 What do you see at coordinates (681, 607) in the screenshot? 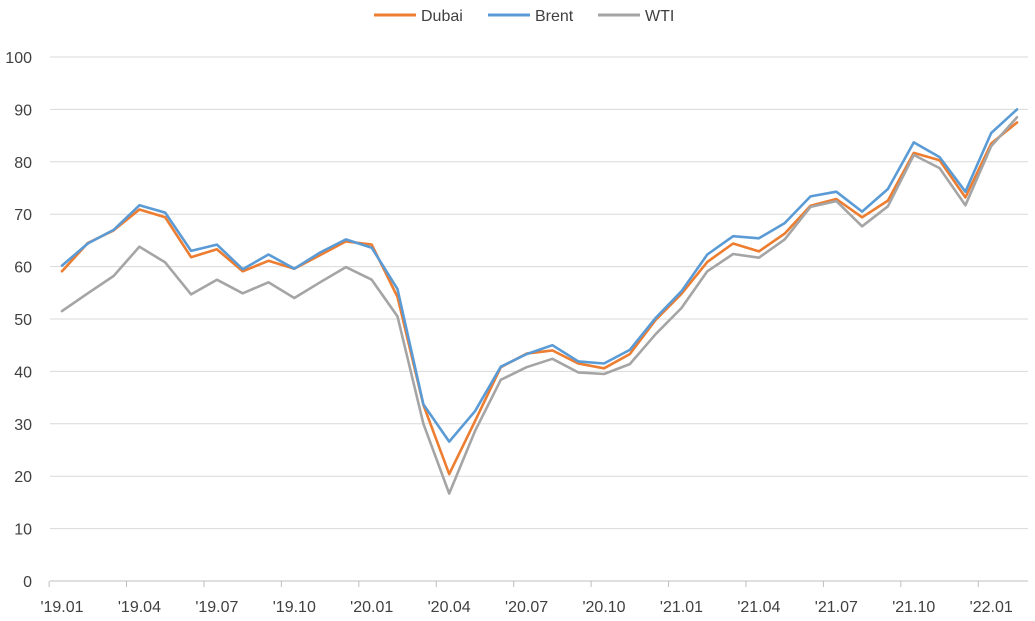
I see `x-tick-label: '21.01` at bounding box center [681, 607].